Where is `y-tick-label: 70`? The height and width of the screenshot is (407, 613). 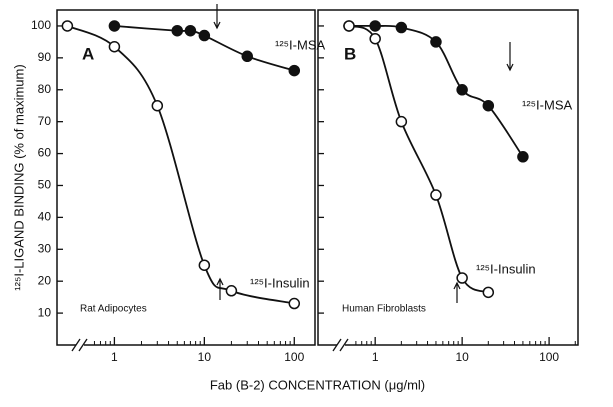
y-tick-label: 70 is located at coordinates (45, 121).